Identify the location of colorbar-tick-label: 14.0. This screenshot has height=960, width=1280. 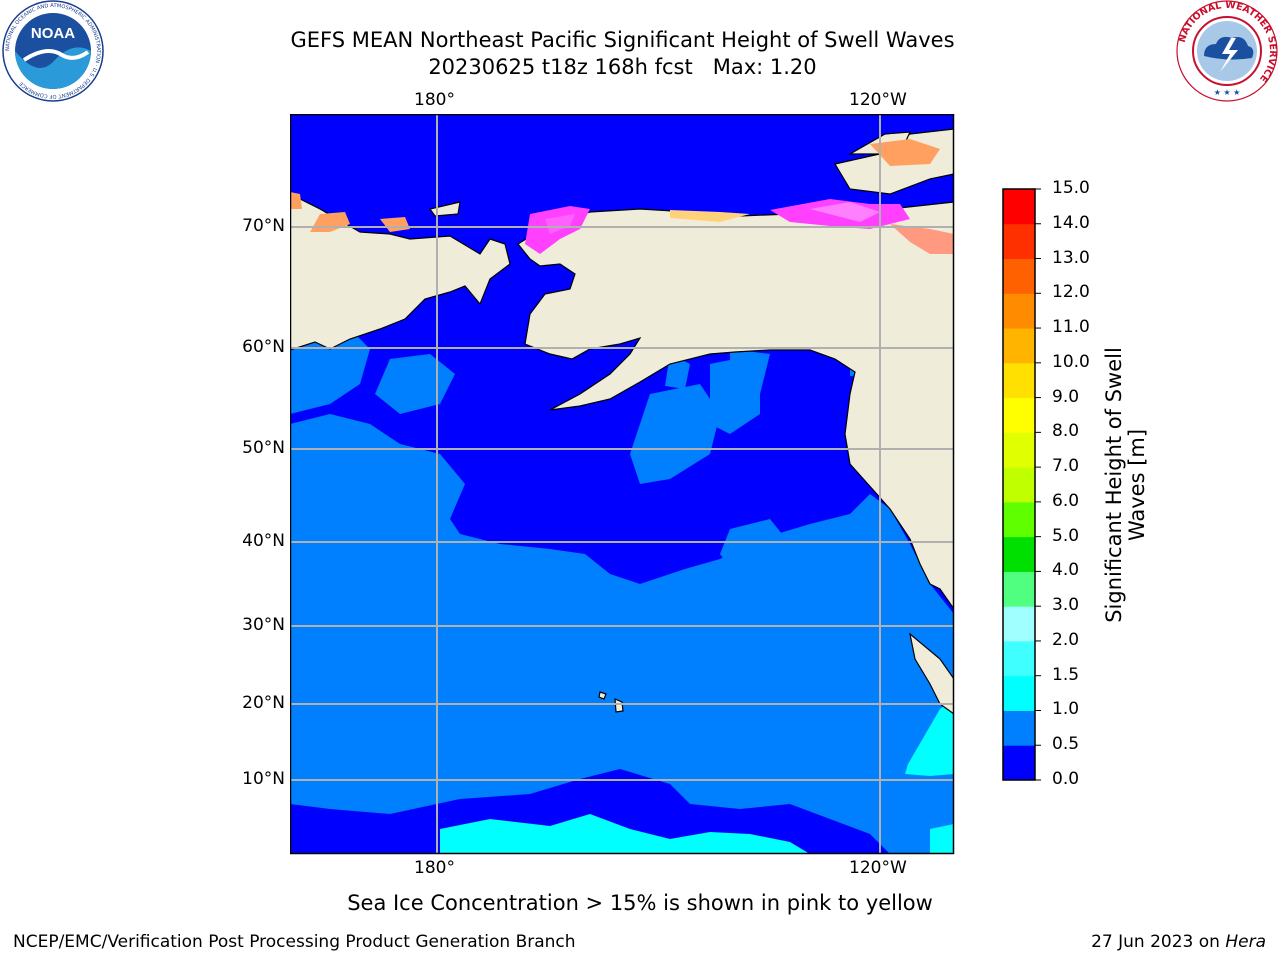
(1071, 222).